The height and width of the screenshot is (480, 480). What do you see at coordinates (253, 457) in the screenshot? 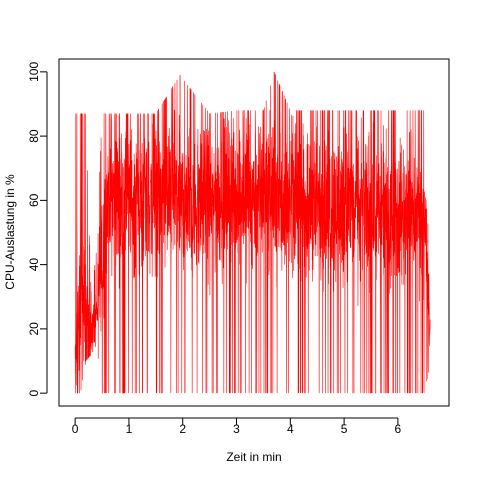
I see `x-axis-title: Zeit in min` at bounding box center [253, 457].